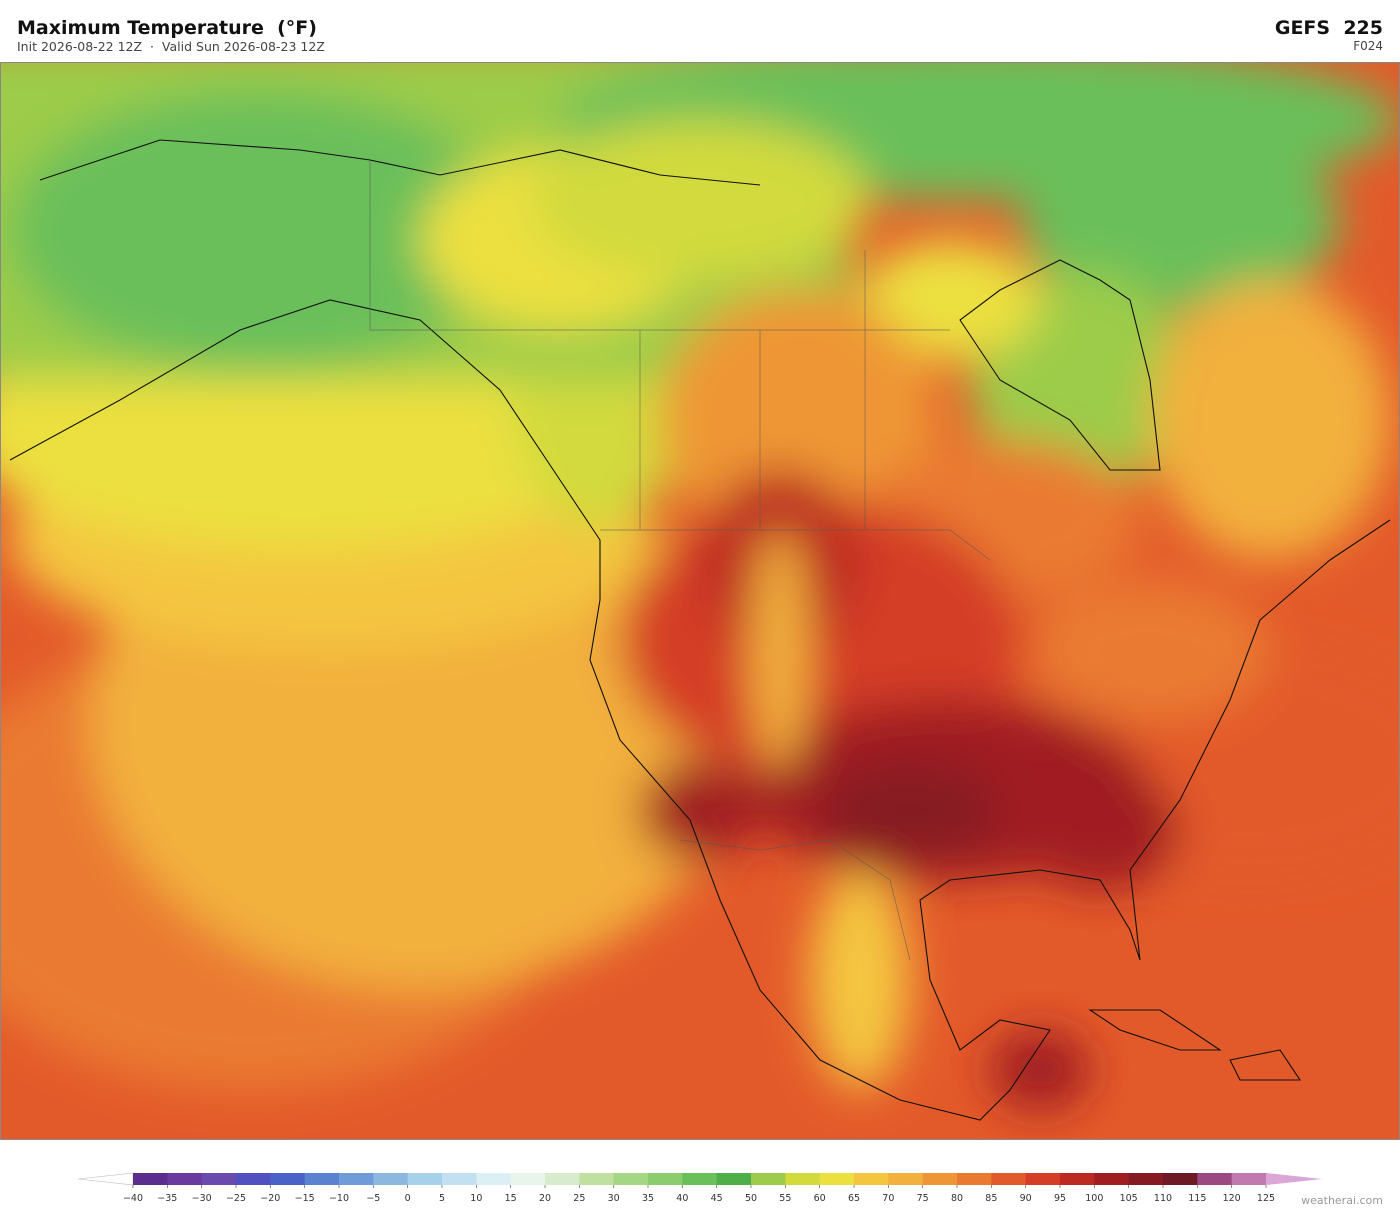  What do you see at coordinates (373, 1198) in the screenshot?
I see `colorbar-tick-label: −5` at bounding box center [373, 1198].